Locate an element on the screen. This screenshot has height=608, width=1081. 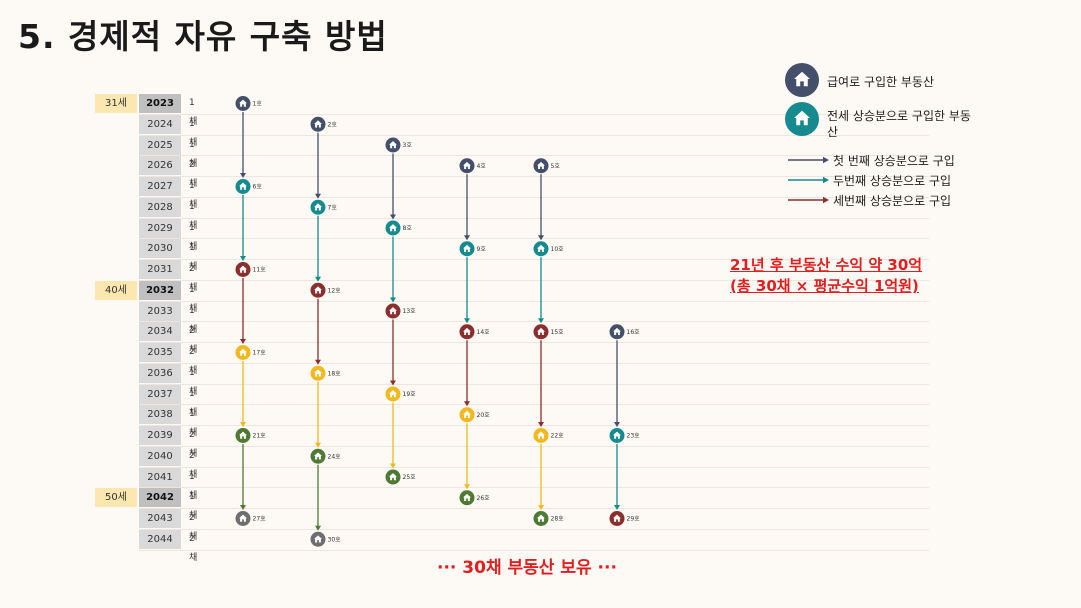
house-label: 11호 is located at coordinates (260, 270).